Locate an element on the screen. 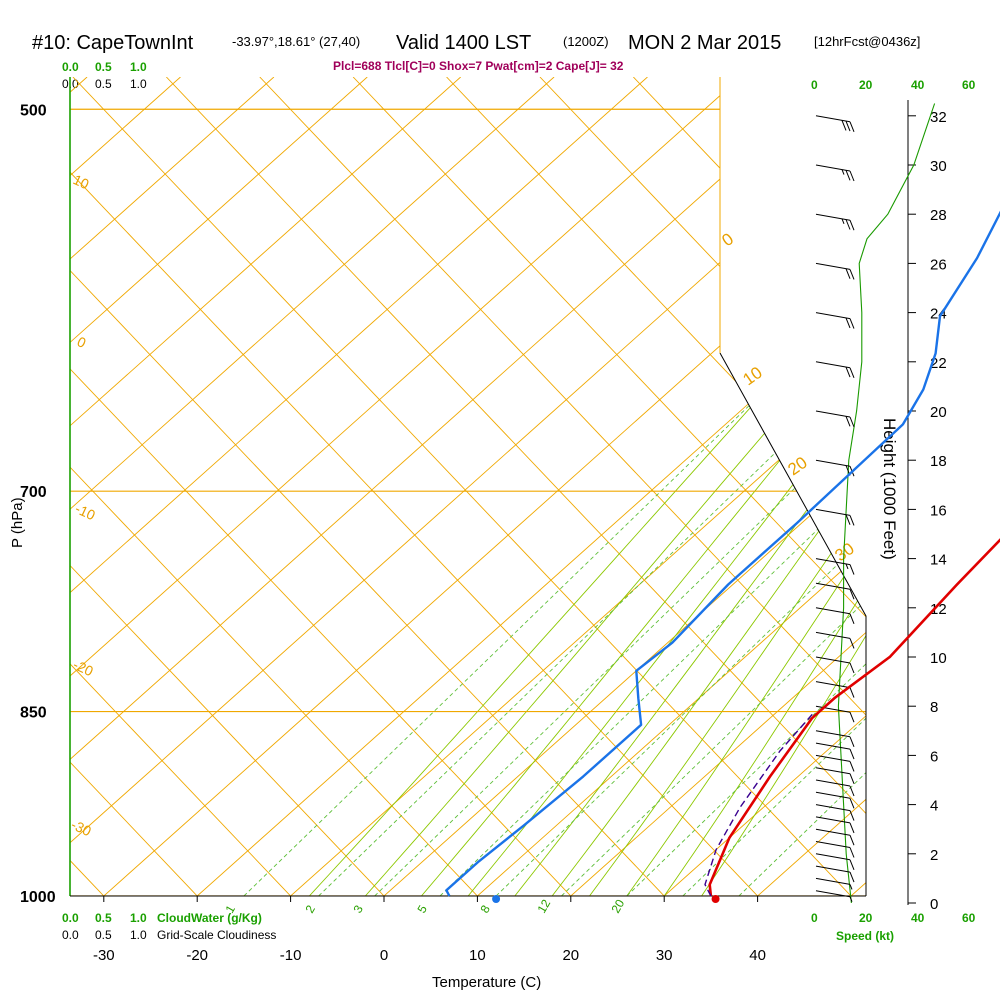  mixing-ratio-label: 5 is located at coordinates (422, 908).